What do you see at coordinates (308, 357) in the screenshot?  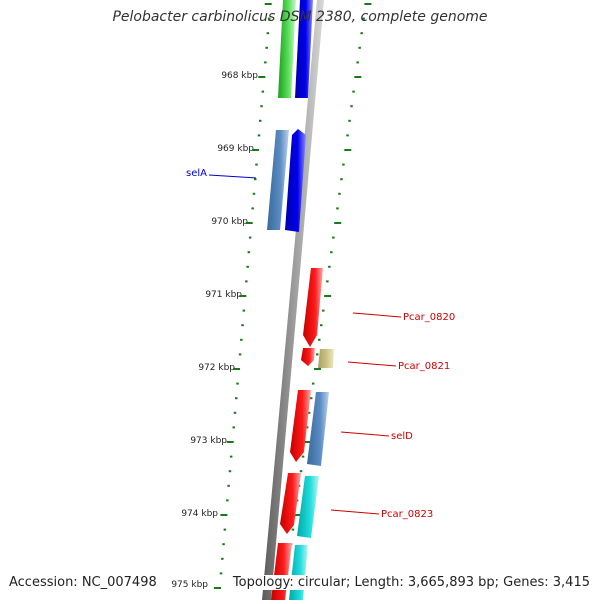 I see `gene-feature-pcar-0821-partial` at bounding box center [308, 357].